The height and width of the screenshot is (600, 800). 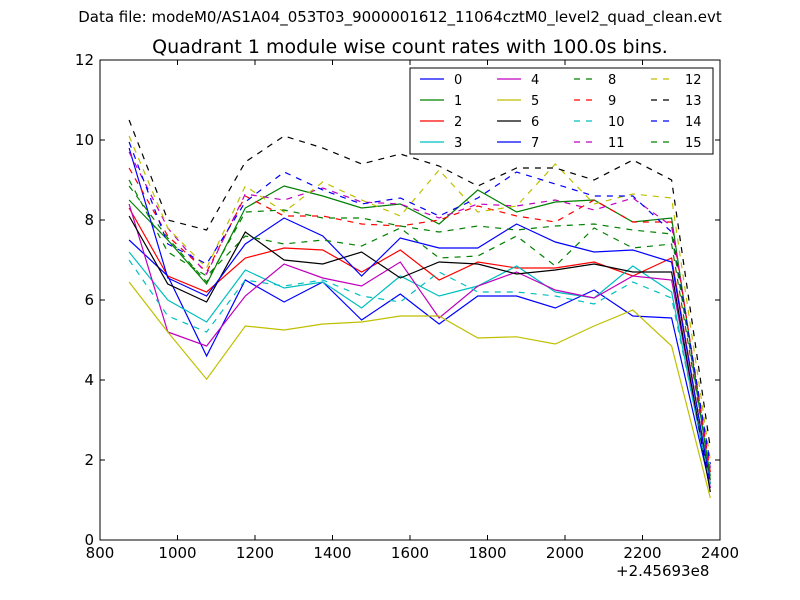 What do you see at coordinates (177, 553) in the screenshot?
I see `x-tick-label: 1000` at bounding box center [177, 553].